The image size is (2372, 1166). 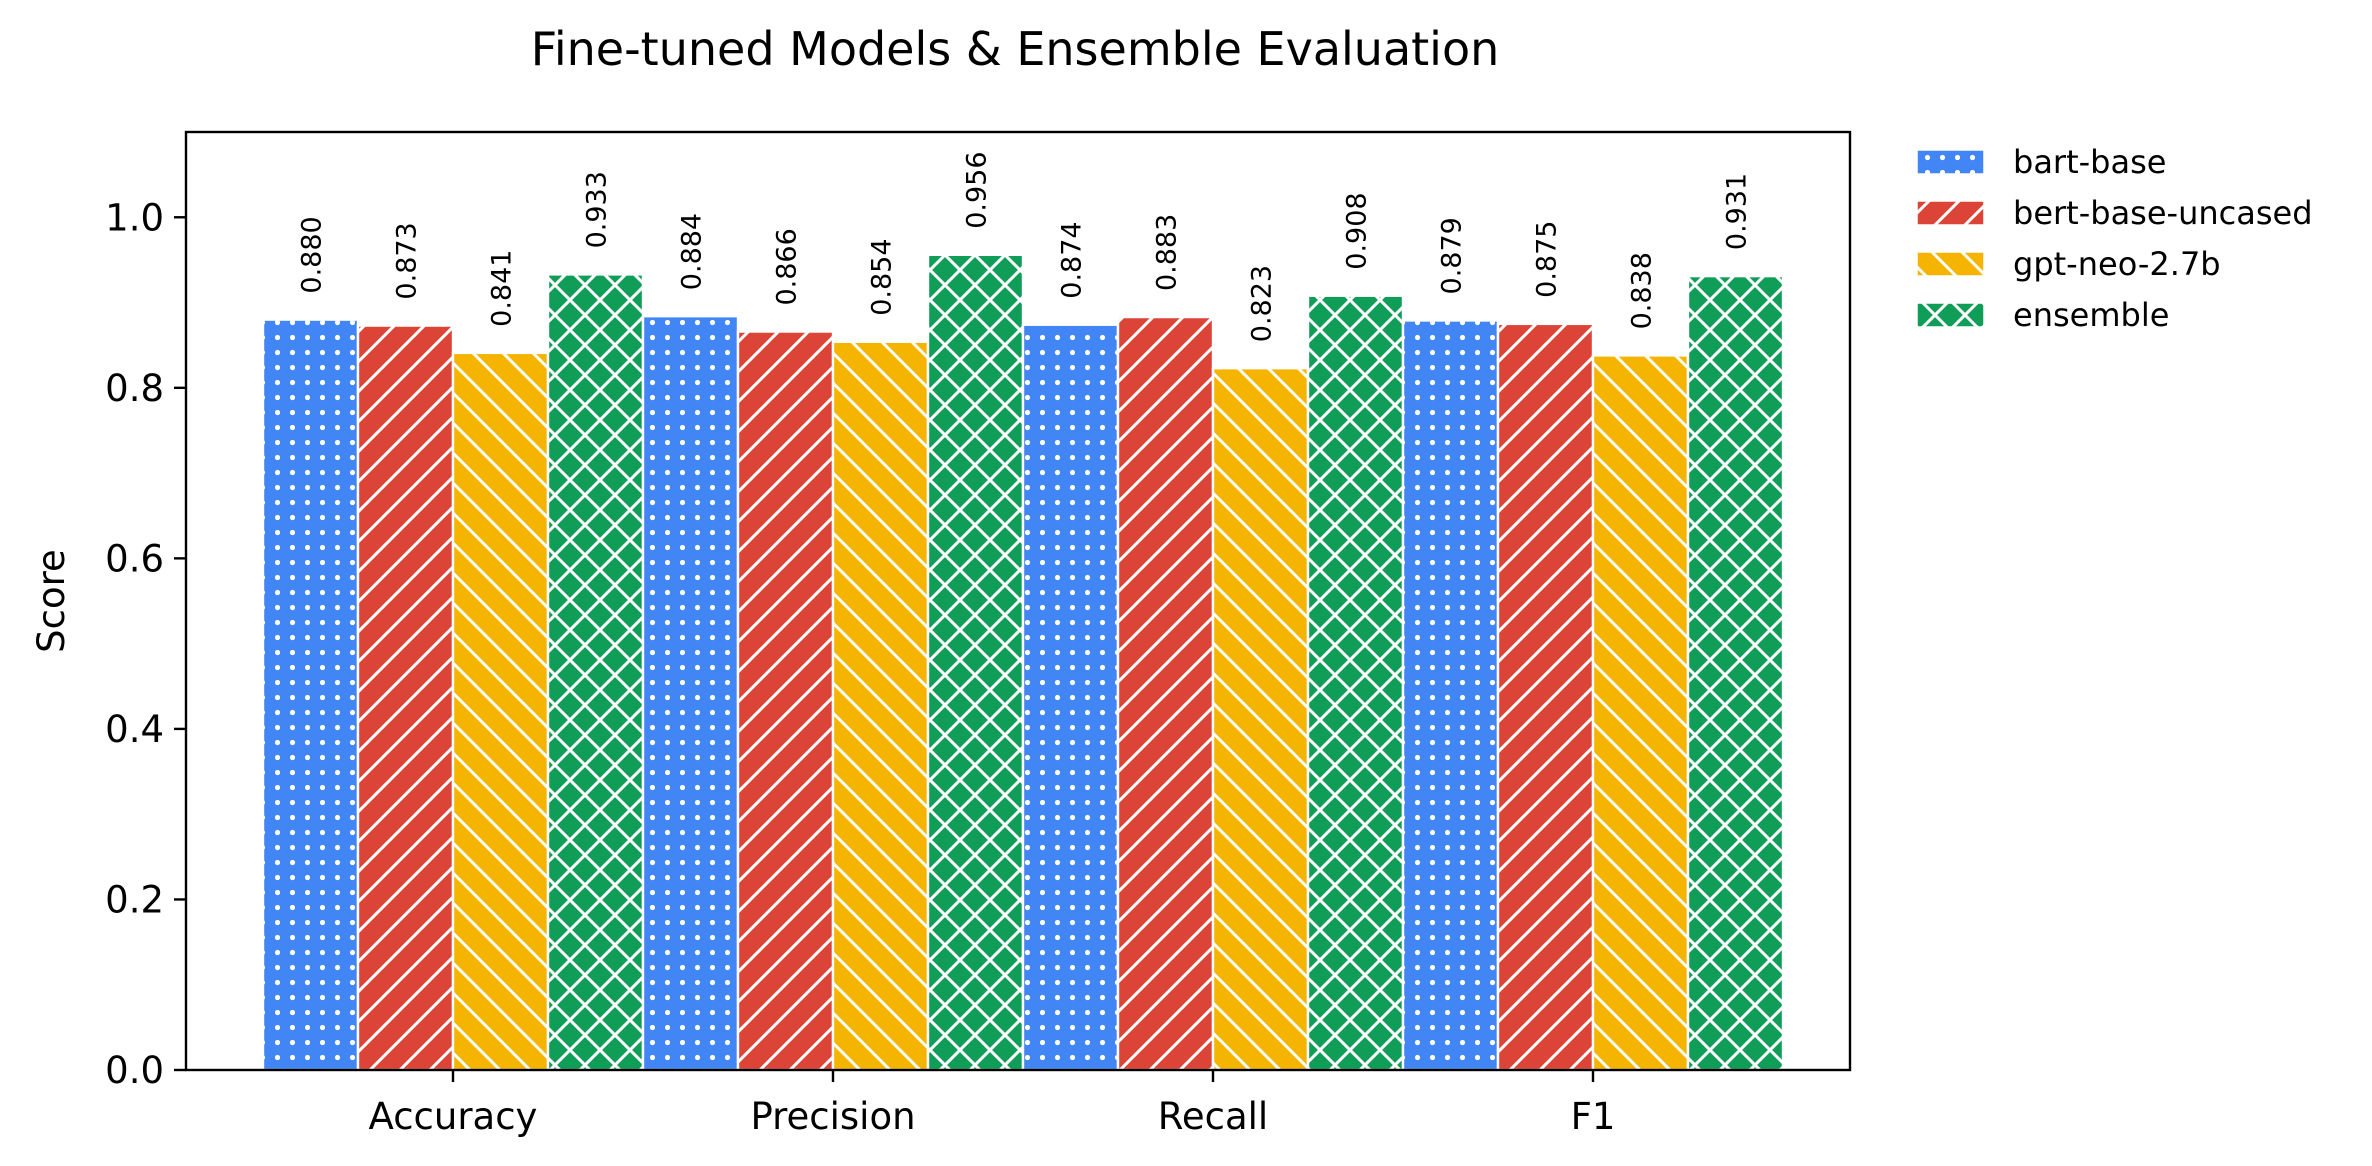 What do you see at coordinates (992, 1104) in the screenshot?
I see `x-axis: Accuracy Precision Recall F1` at bounding box center [992, 1104].